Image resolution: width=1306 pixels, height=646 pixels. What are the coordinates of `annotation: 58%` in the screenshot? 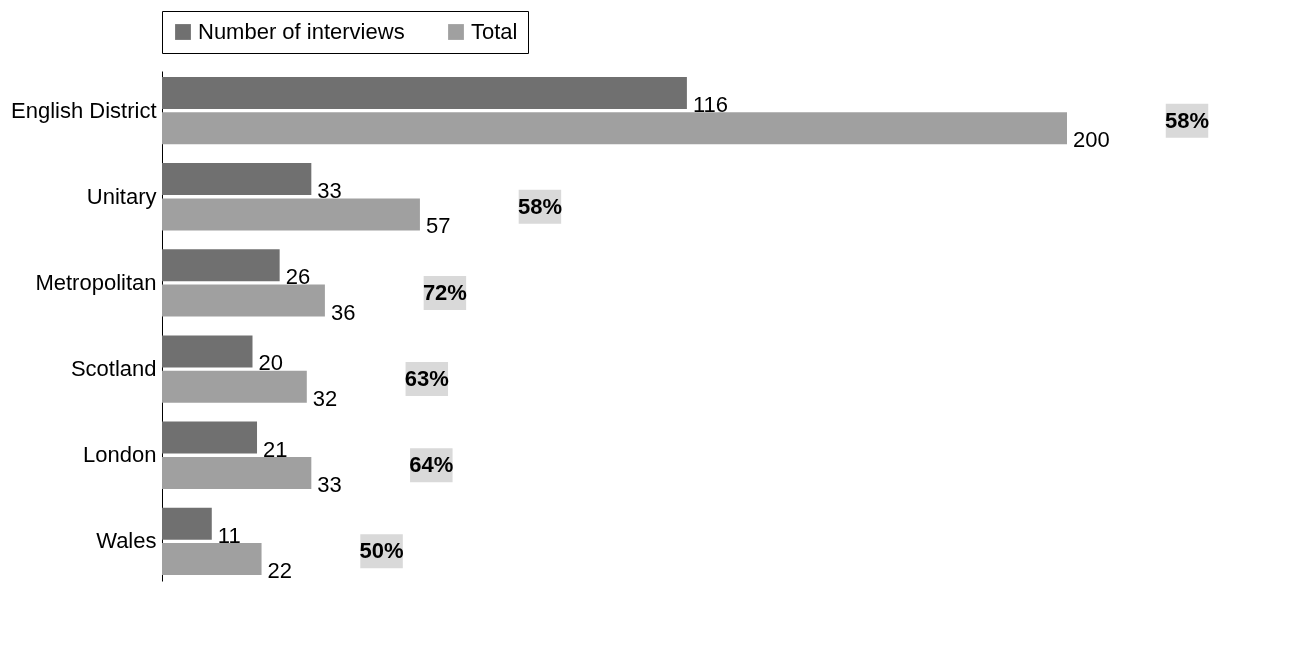 It's located at (539, 206).